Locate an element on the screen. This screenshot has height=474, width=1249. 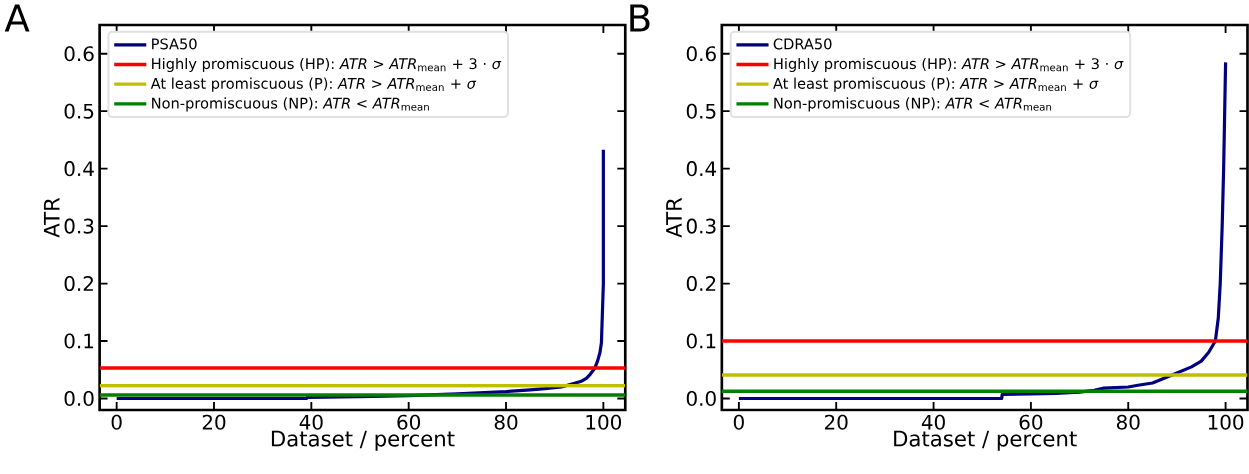
legend-label: PSA50 is located at coordinates (174, 44).